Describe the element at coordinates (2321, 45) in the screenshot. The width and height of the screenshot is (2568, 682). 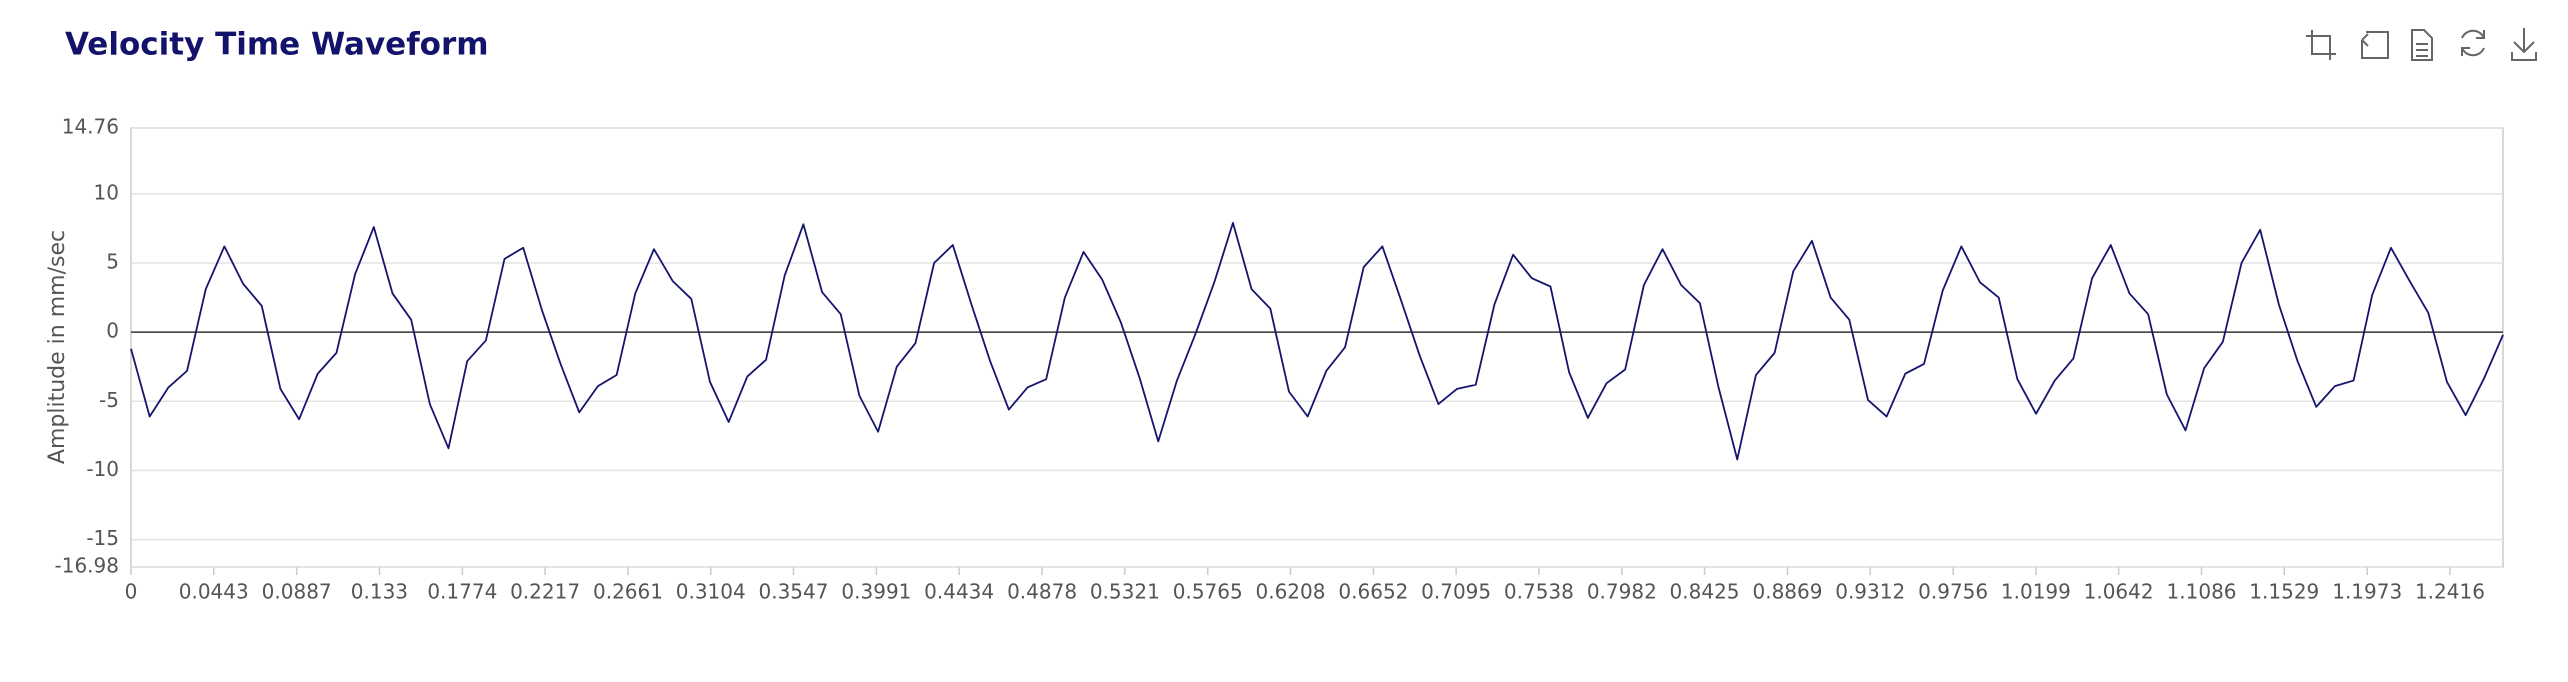
I see `zoom-button` at that location.